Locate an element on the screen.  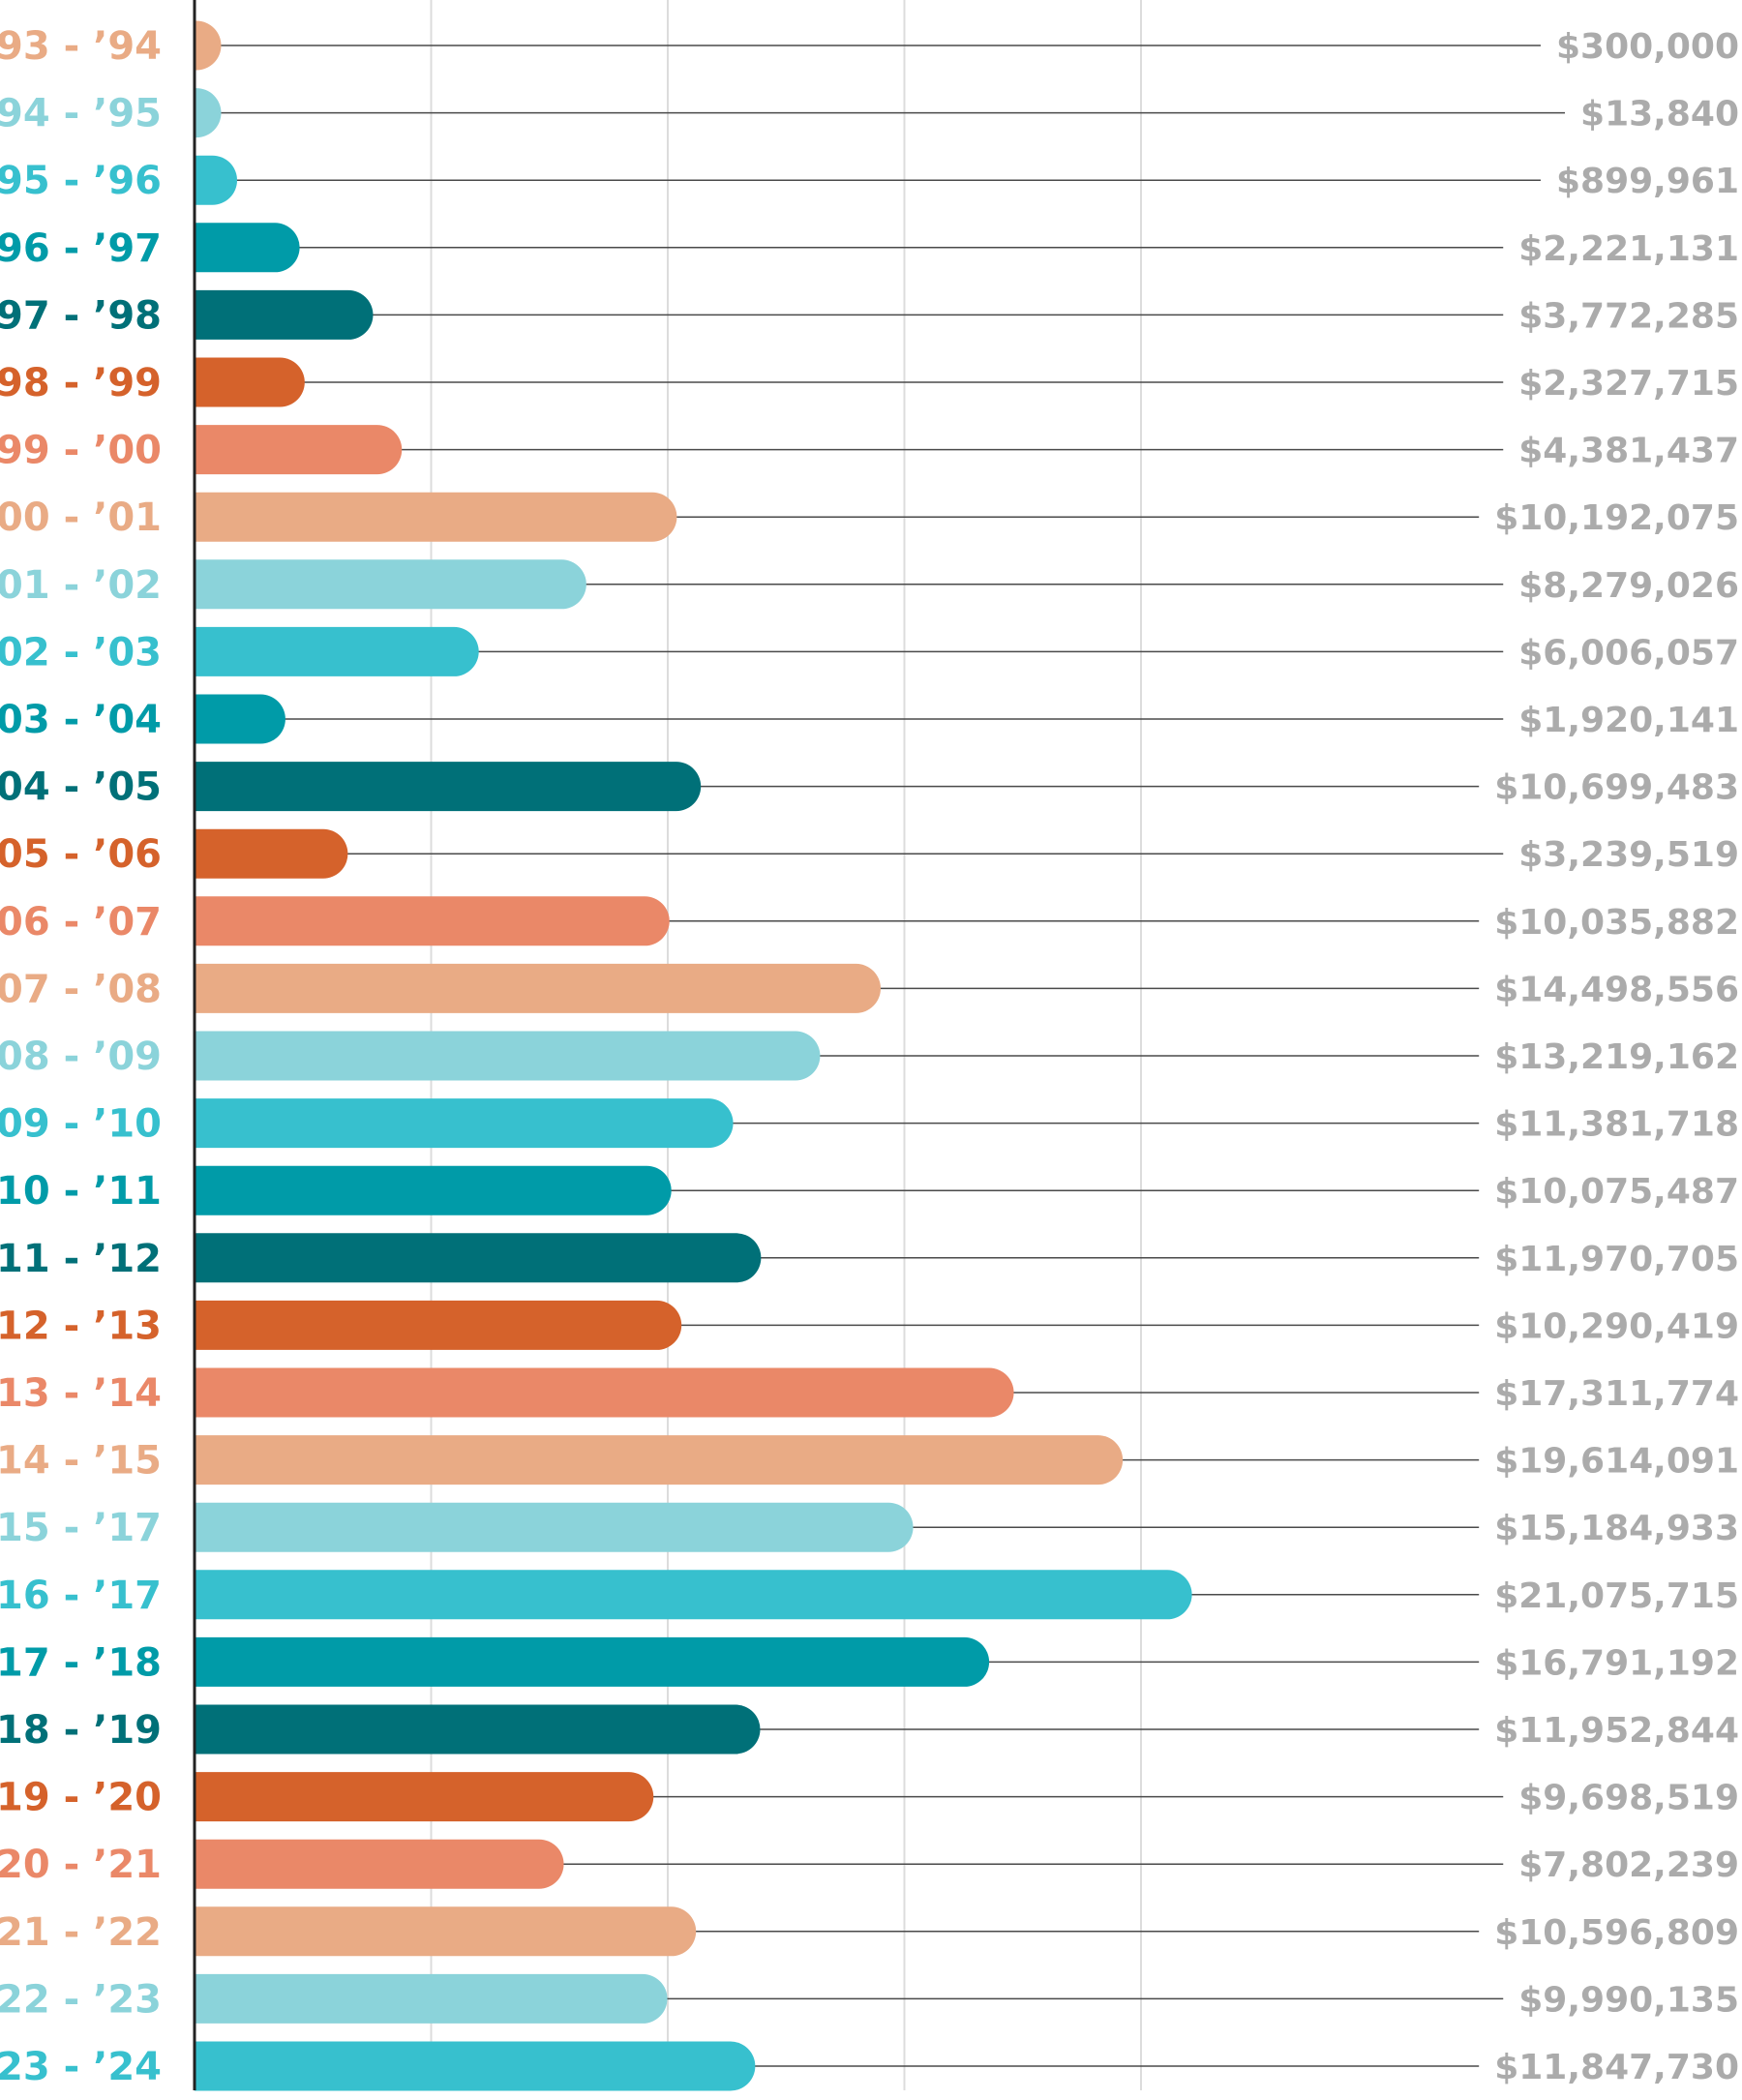
value-label: $10,699,483 is located at coordinates (1616, 788).